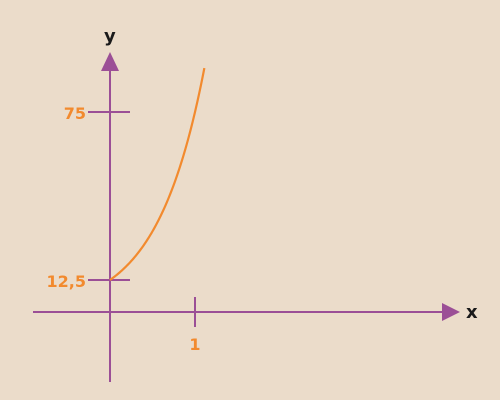 The height and width of the screenshot is (400, 500). I want to click on exponential-curve, so click(157, 174).